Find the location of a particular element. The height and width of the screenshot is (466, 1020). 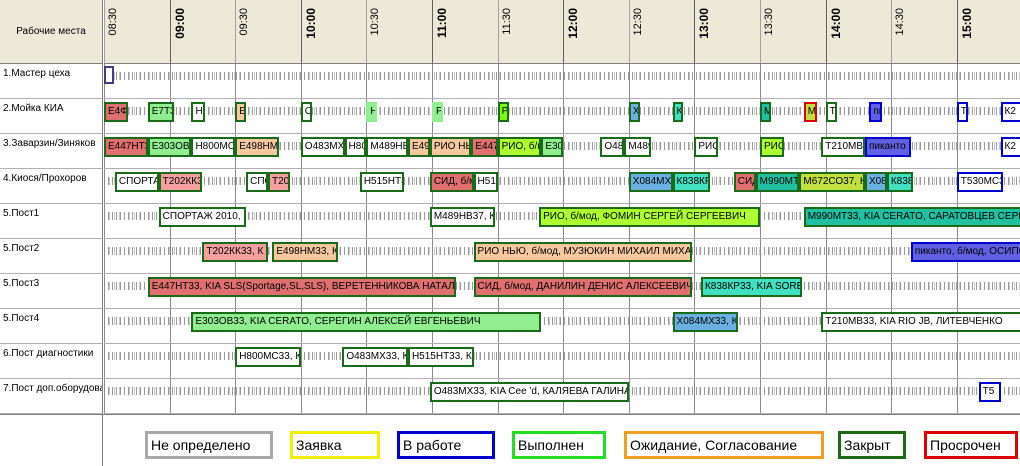

work-order-block: РИО, б/мод, ФОМИН СЕРГЕЙ СЕРГЕЕВИЧ is located at coordinates (649, 217).